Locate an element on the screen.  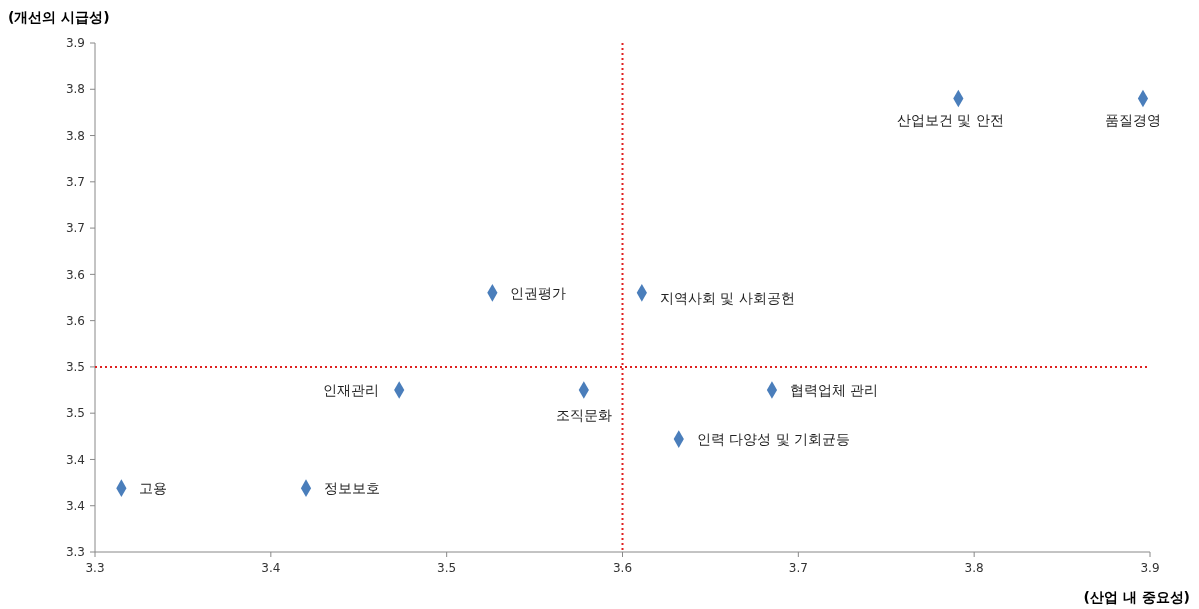
annotation: 산업보건 및 안전 is located at coordinates (950, 119).